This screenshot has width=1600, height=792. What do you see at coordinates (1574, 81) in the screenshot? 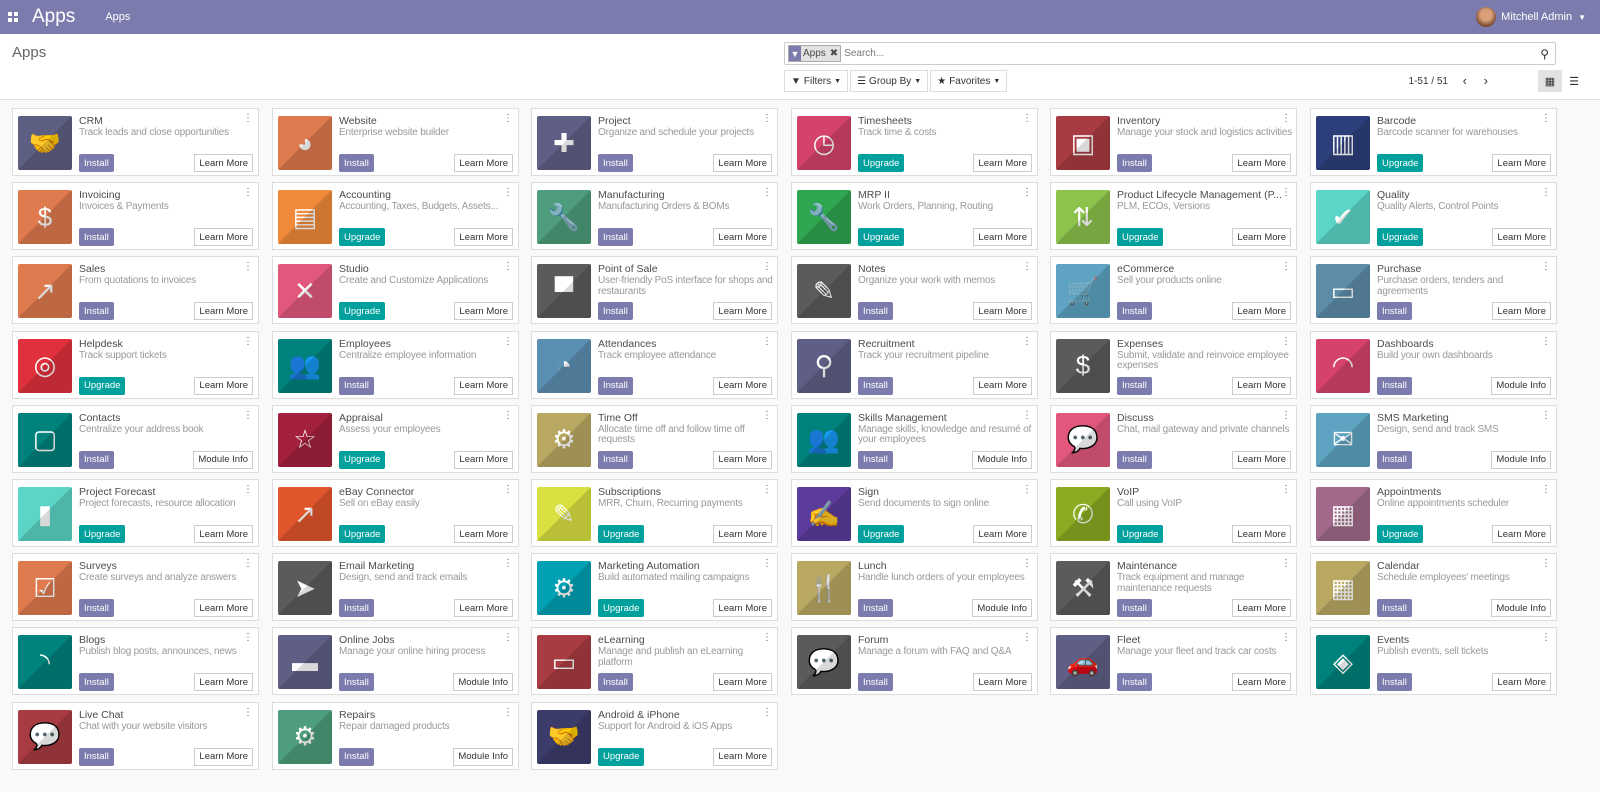
I see `list-view-icon: ☰` at bounding box center [1574, 81].